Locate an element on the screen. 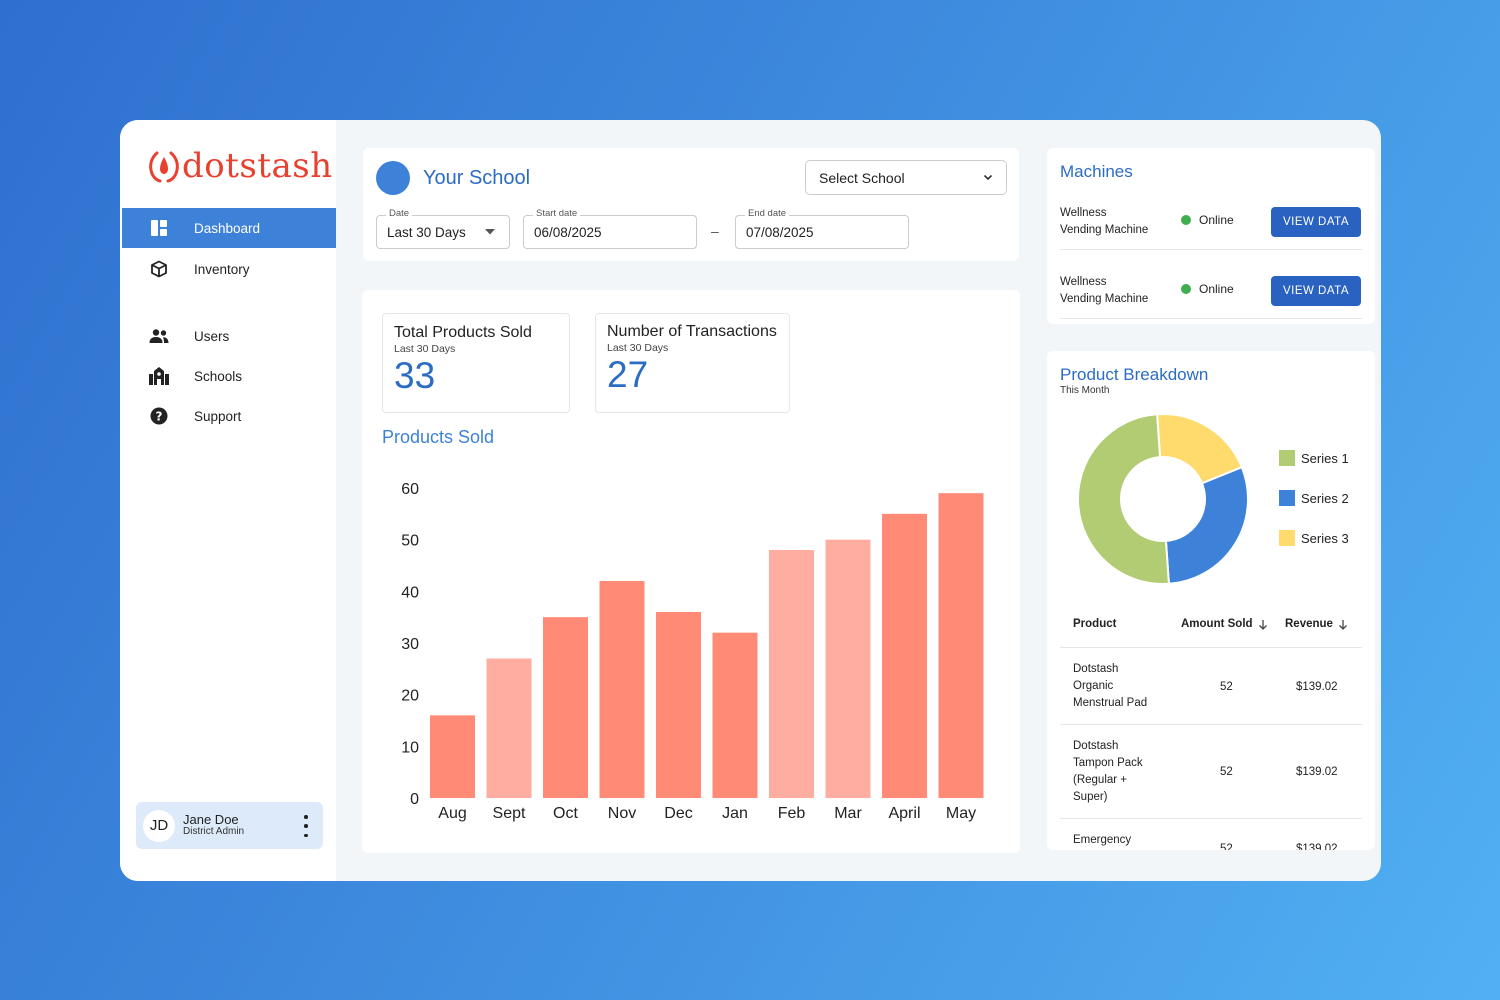 Image resolution: width=1500 pixels, height=1000 pixels. column-header-amount: Amount Sold is located at coordinates (1224, 624).